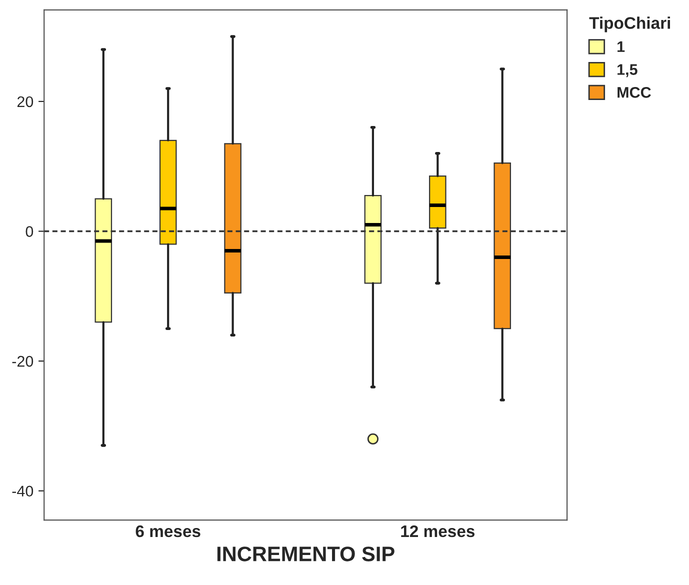  What do you see at coordinates (621, 46) in the screenshot?
I see `legend-label: 1` at bounding box center [621, 46].